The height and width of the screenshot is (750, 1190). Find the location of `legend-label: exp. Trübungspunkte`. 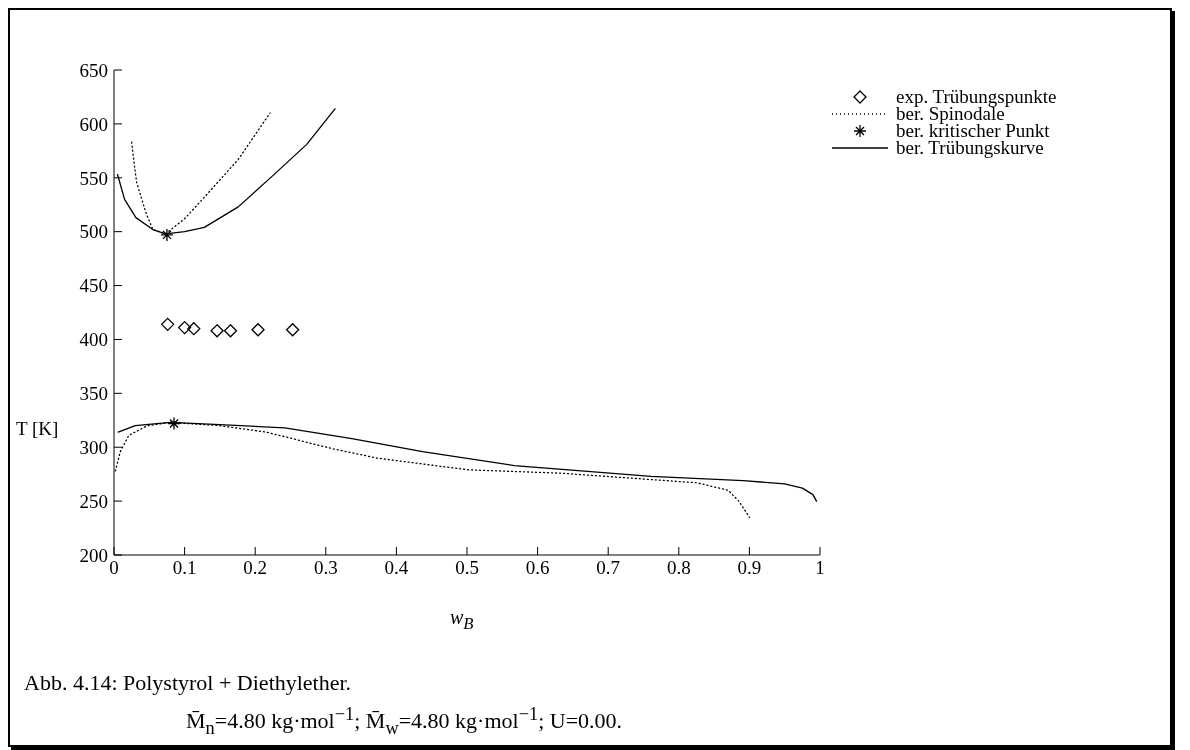

legend-label: exp. Trübungspunkte is located at coordinates (976, 96).